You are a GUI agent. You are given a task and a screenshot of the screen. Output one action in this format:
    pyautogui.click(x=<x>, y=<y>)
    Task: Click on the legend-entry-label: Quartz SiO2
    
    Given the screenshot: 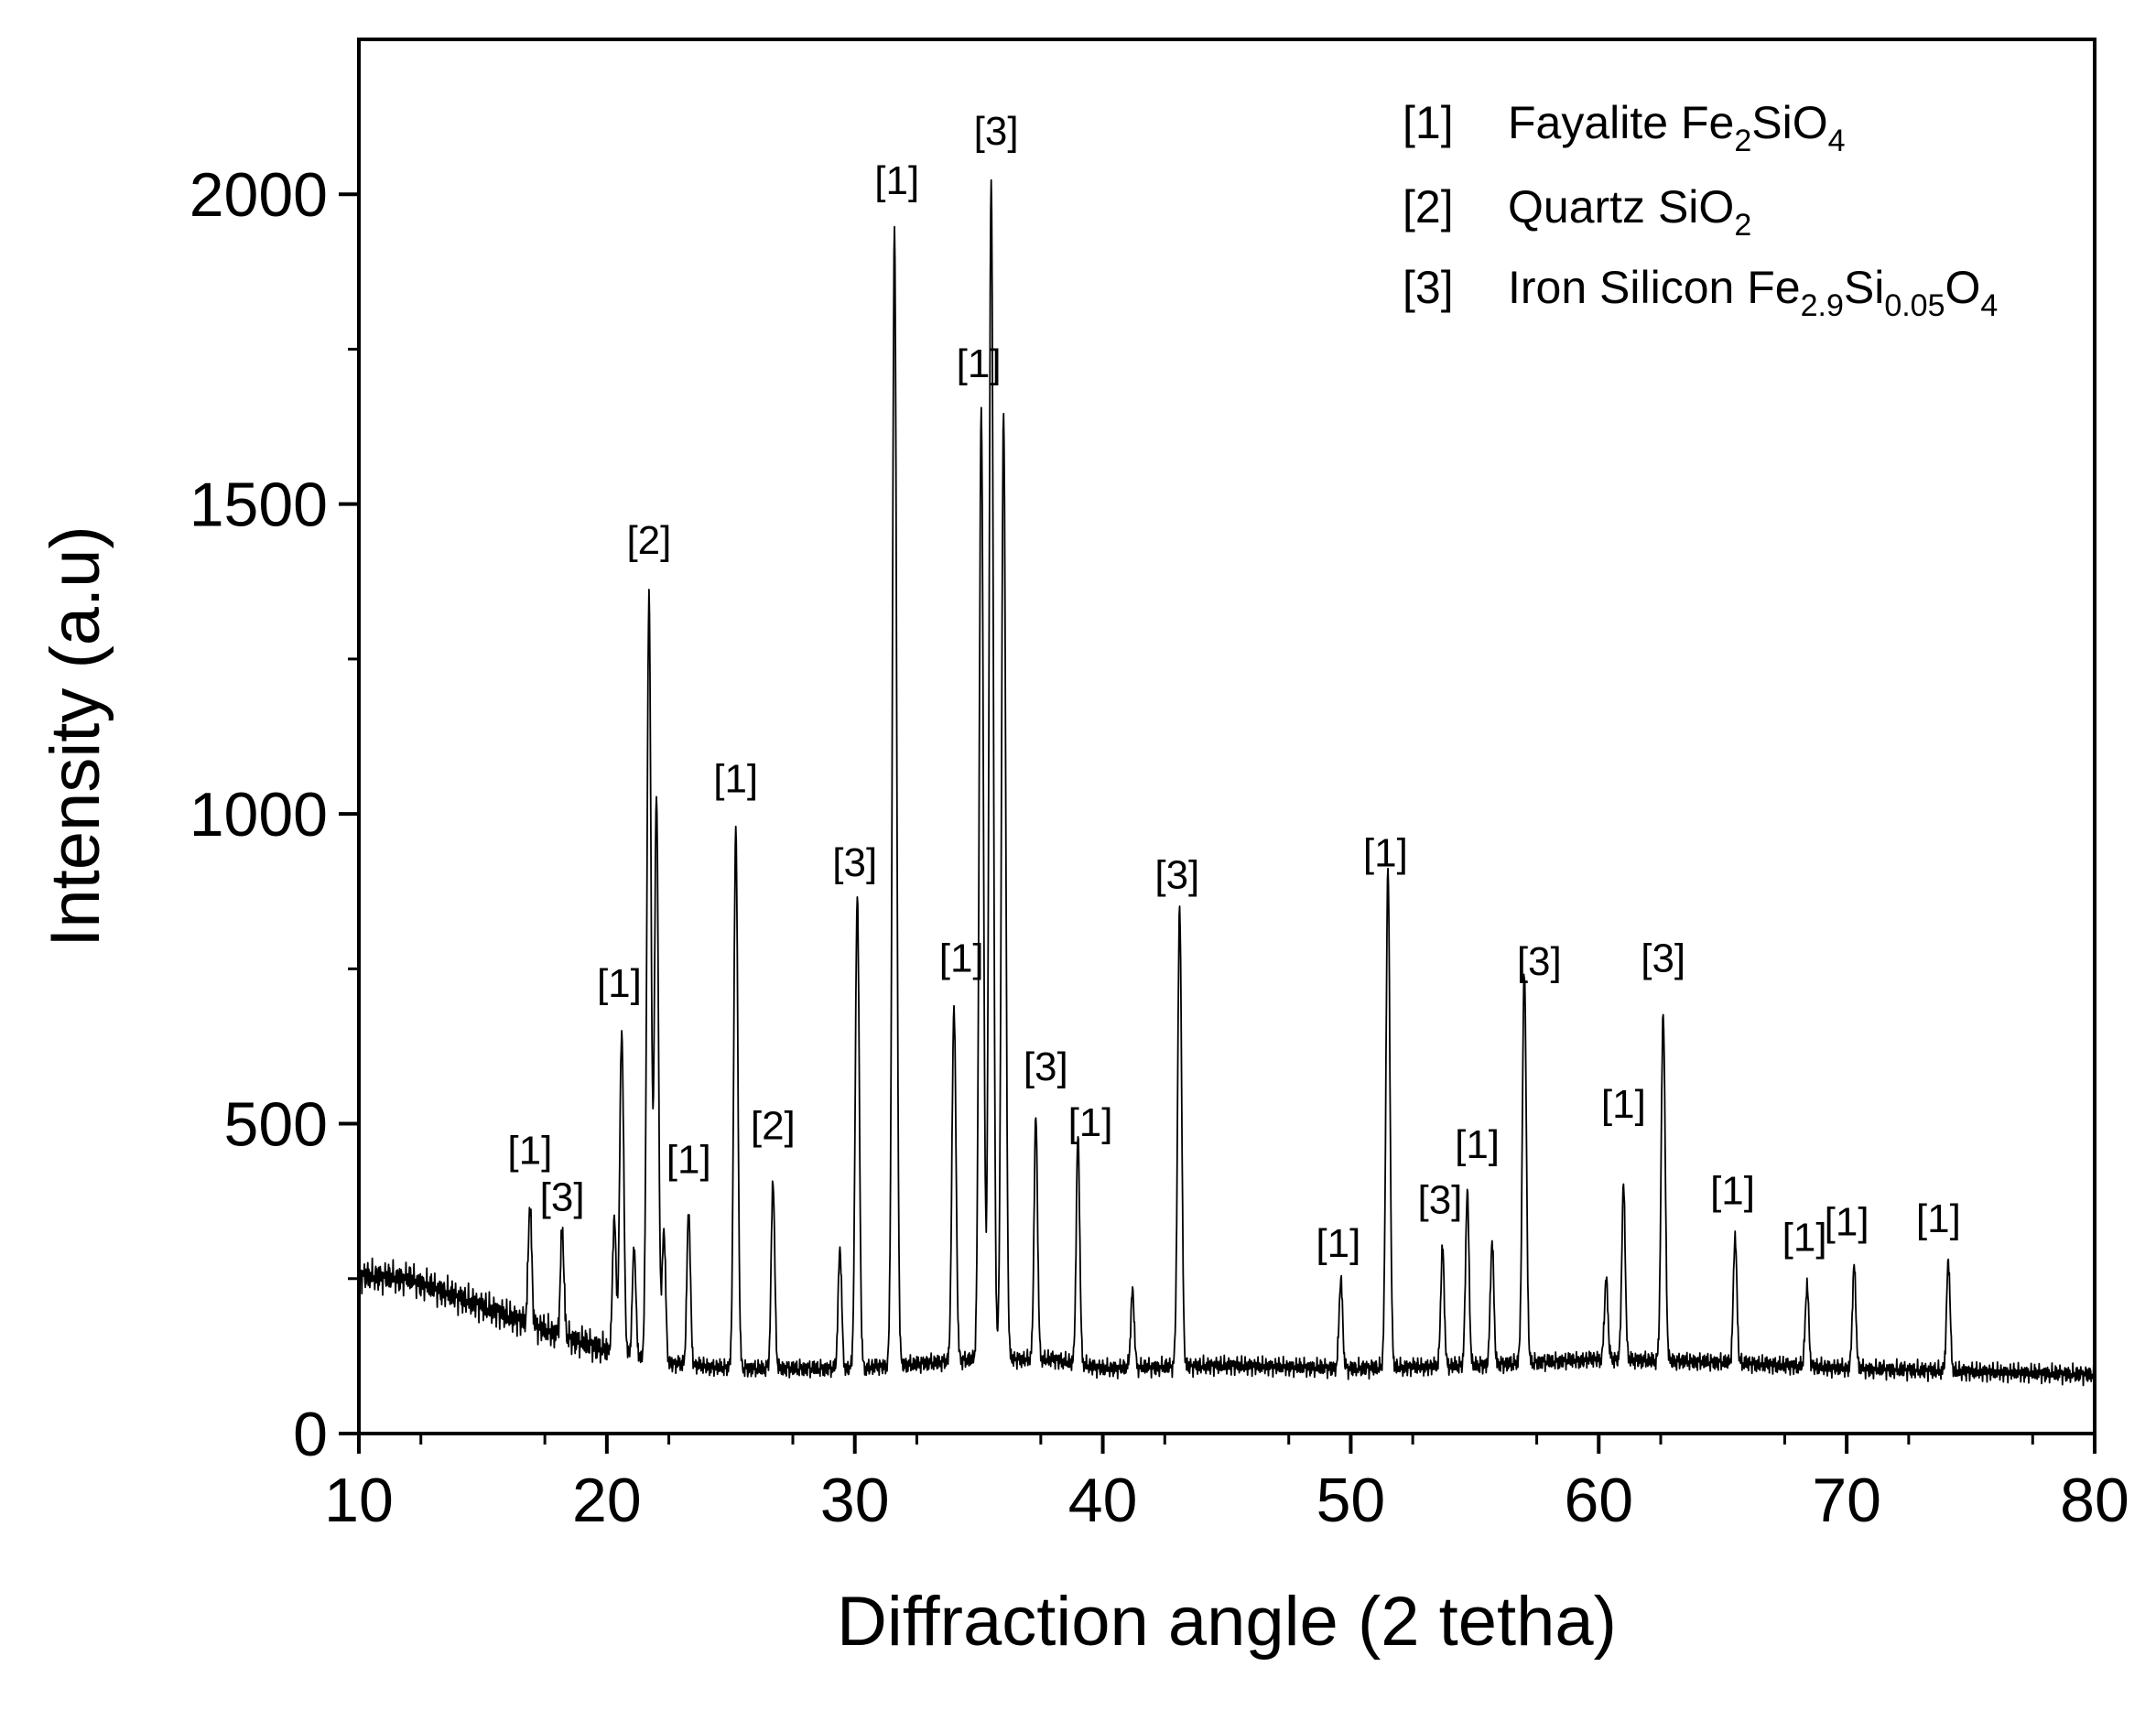 What is the action you would take?
    pyautogui.click(x=1629, y=212)
    